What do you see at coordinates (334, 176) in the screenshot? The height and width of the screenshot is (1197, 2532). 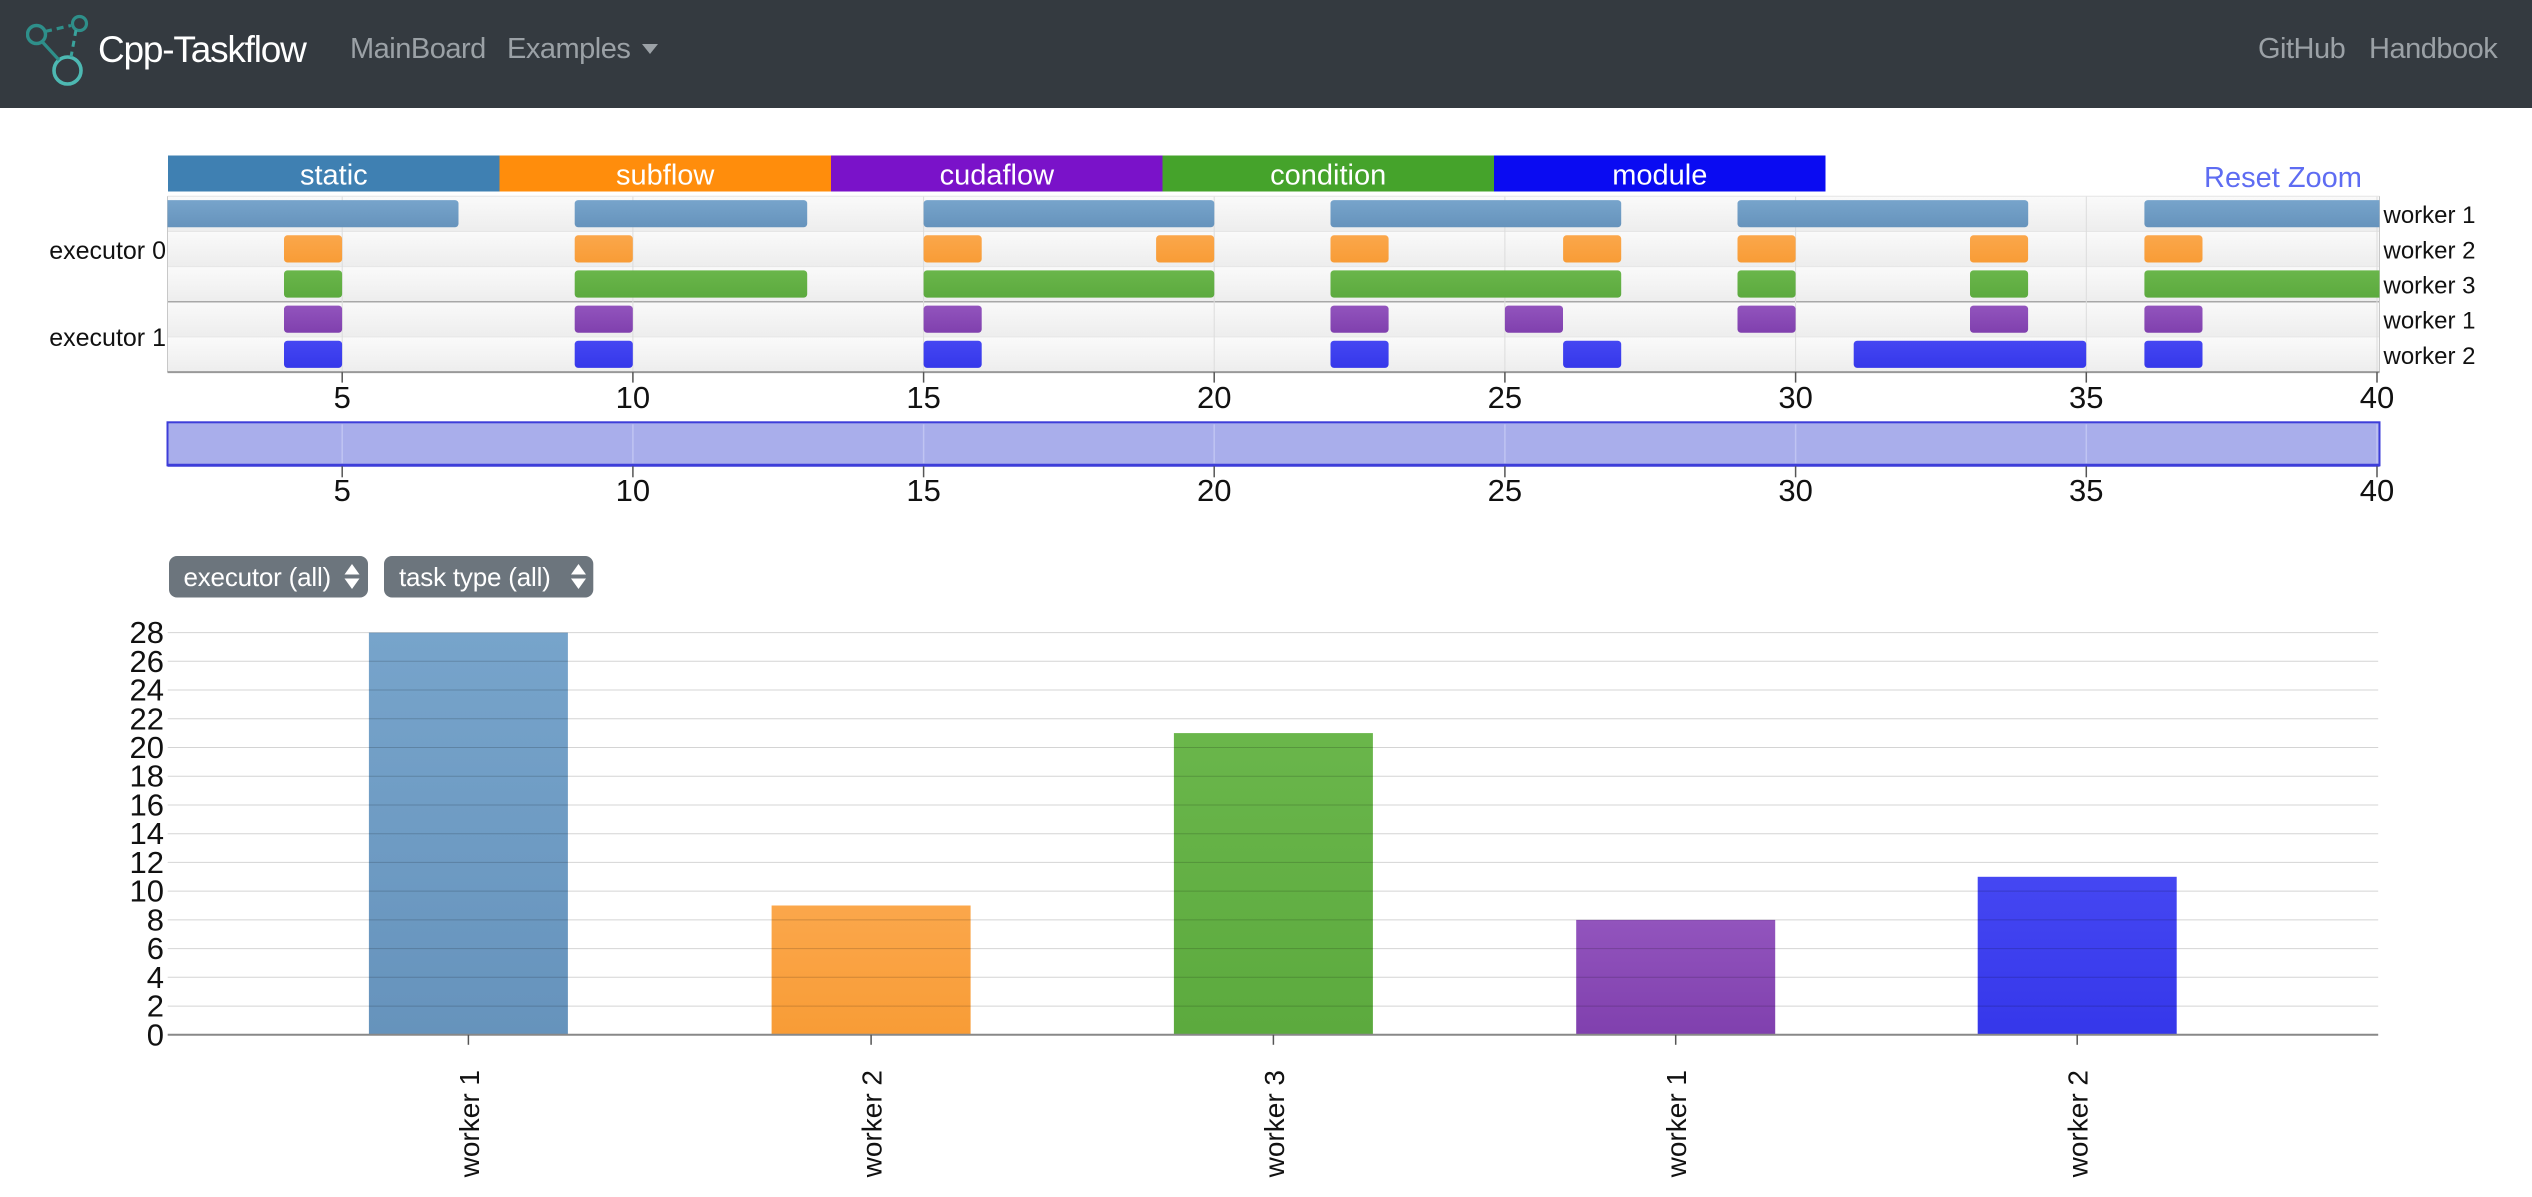 I see `svg-text: static` at bounding box center [334, 176].